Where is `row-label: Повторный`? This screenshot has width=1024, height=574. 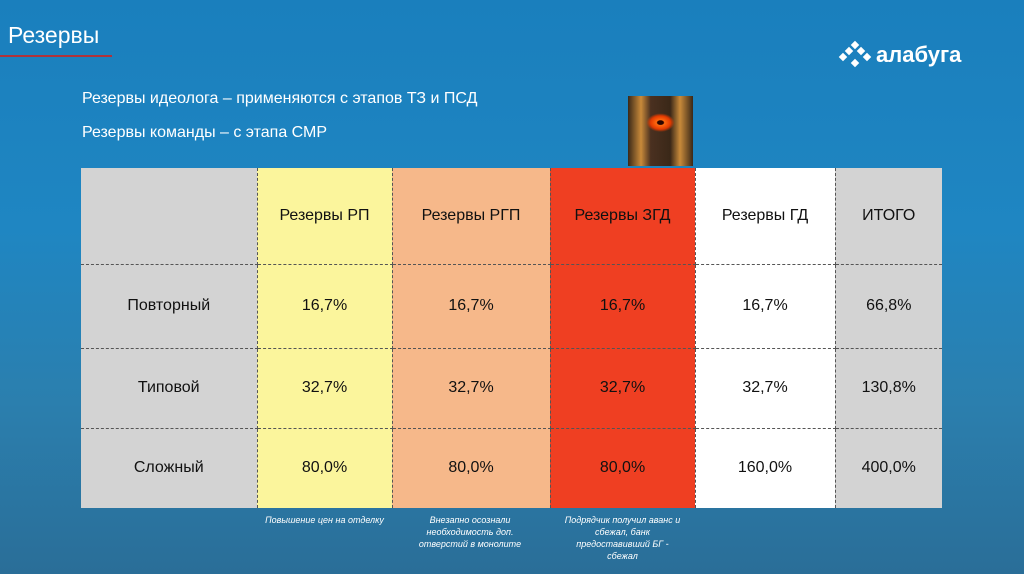
row-label: Повторный is located at coordinates (169, 306).